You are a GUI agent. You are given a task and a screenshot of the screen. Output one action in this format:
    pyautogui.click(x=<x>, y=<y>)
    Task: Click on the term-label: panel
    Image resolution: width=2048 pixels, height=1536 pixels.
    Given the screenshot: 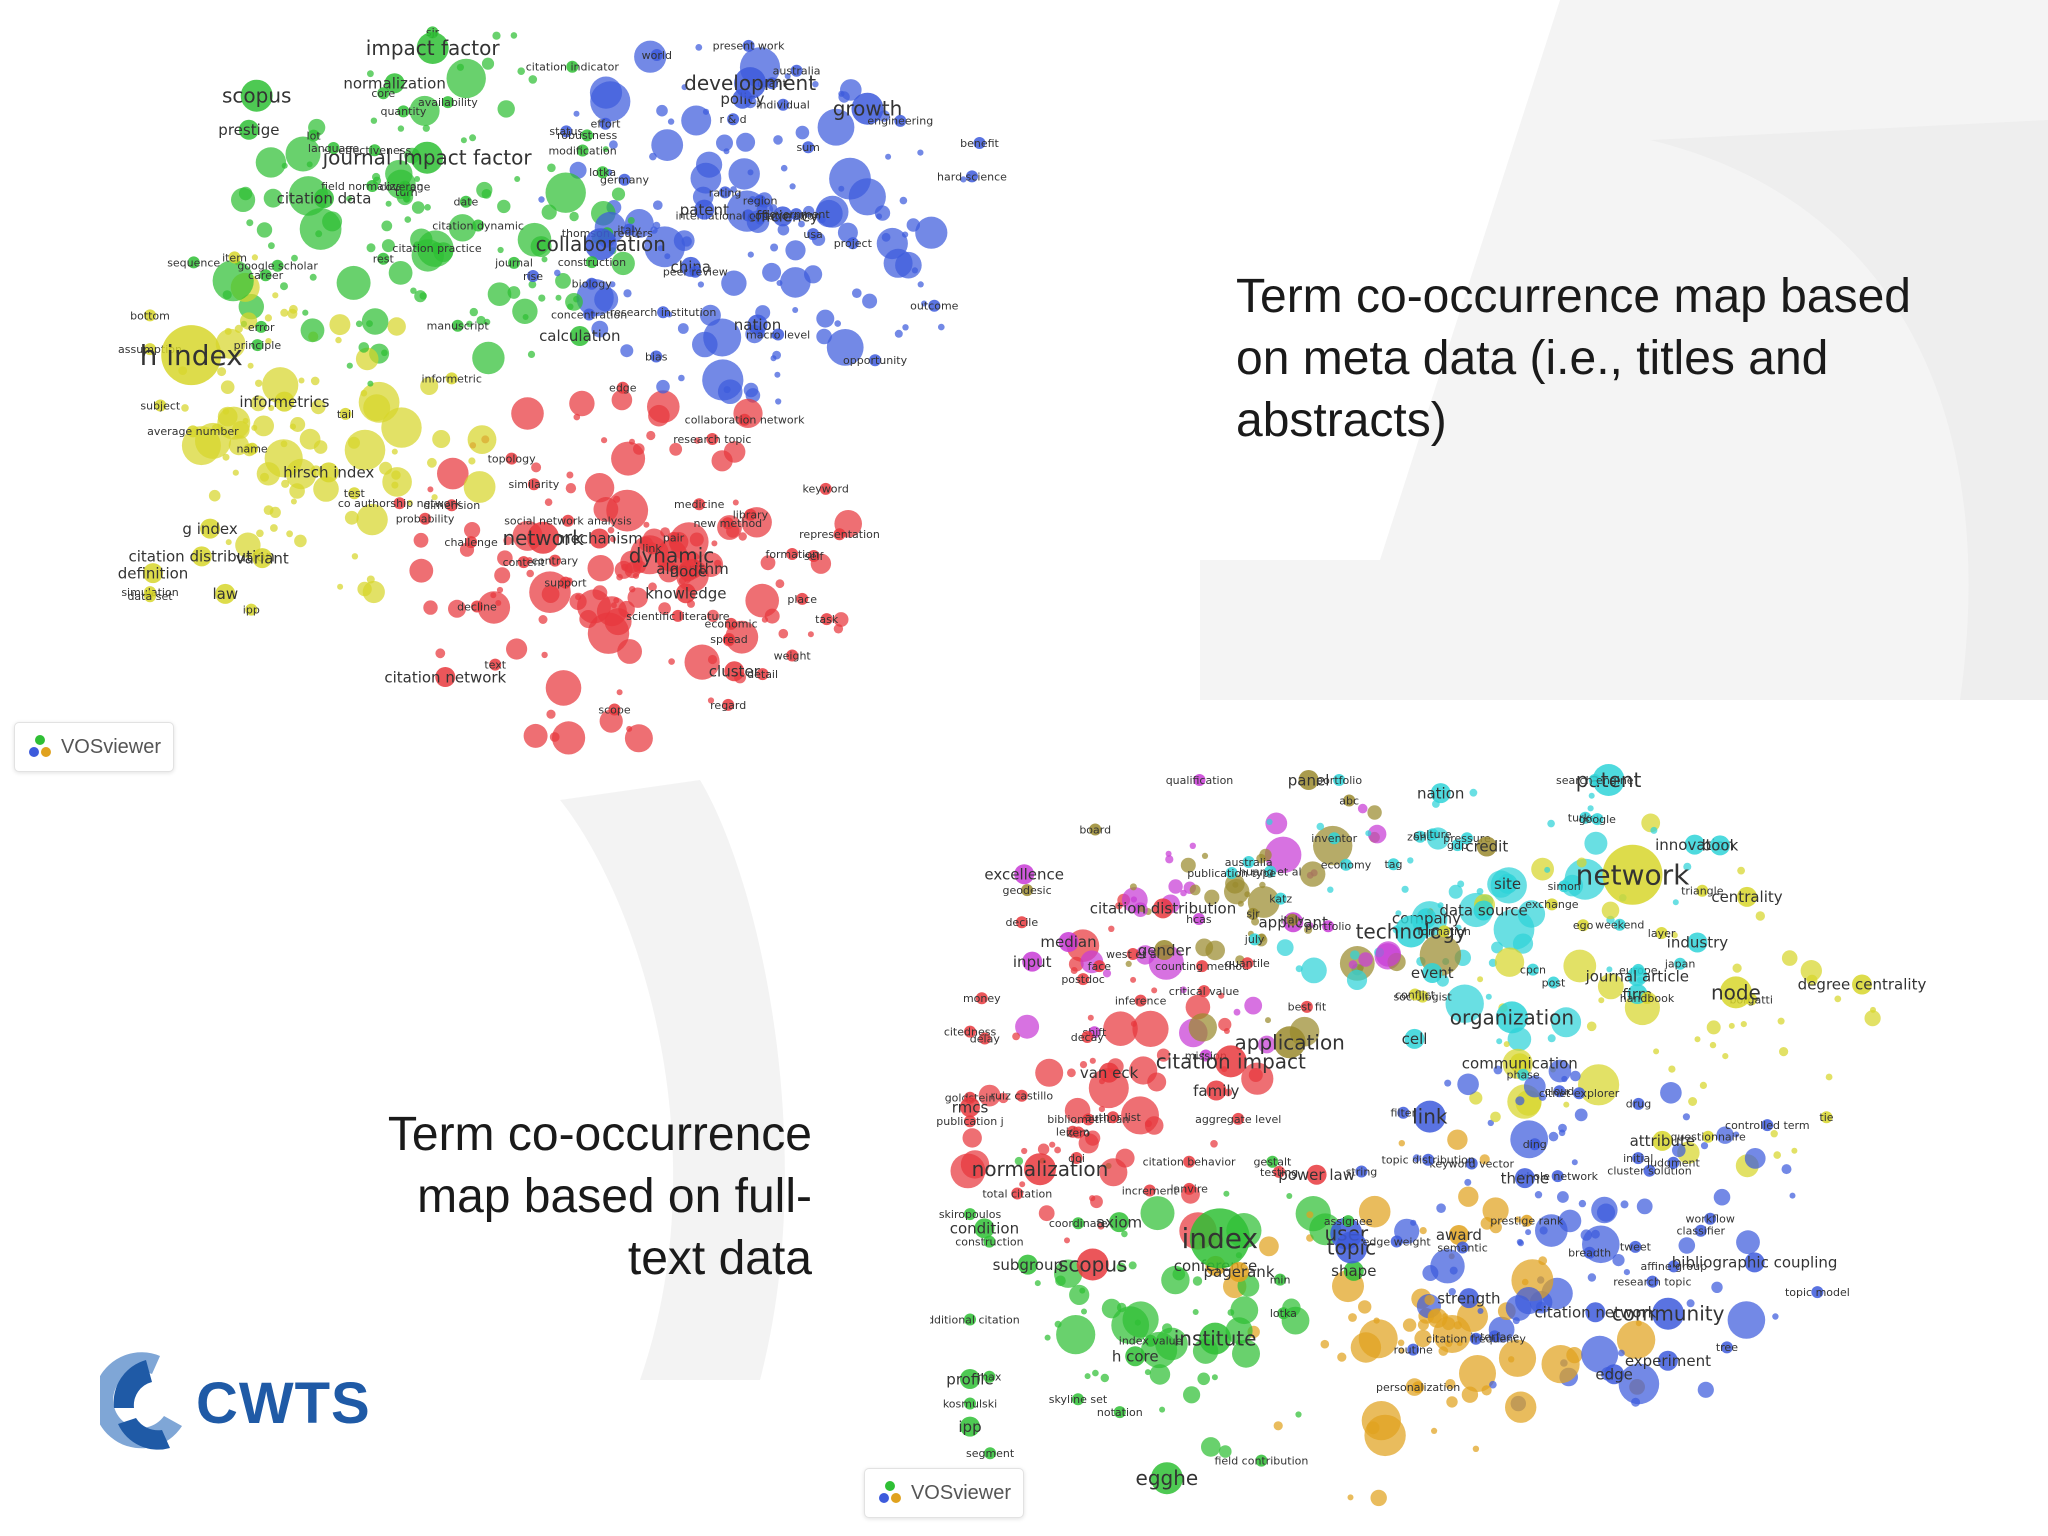 What is the action you would take?
    pyautogui.click(x=1309, y=780)
    